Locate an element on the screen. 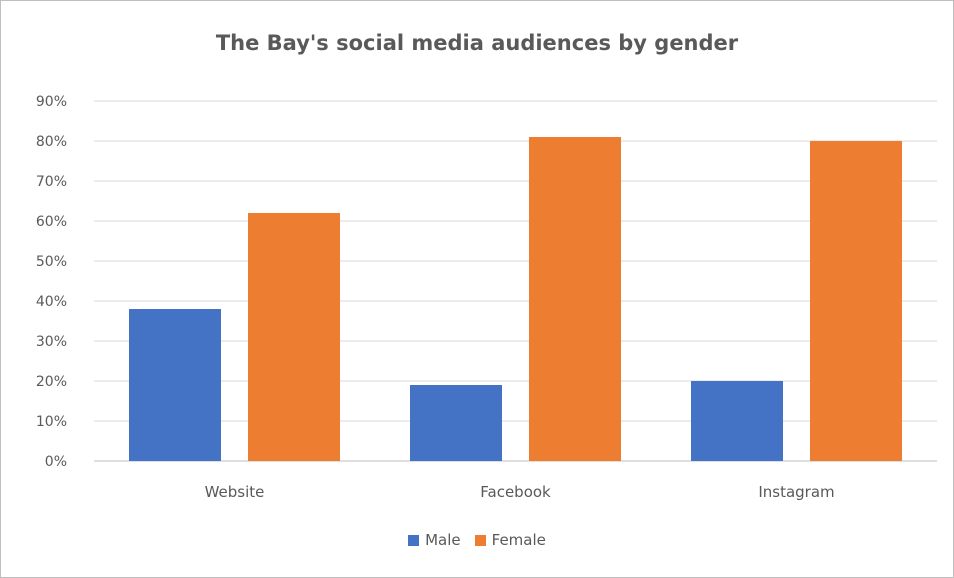 Image resolution: width=954 pixels, height=578 pixels. y-tick-label: 0% is located at coordinates (56, 462).